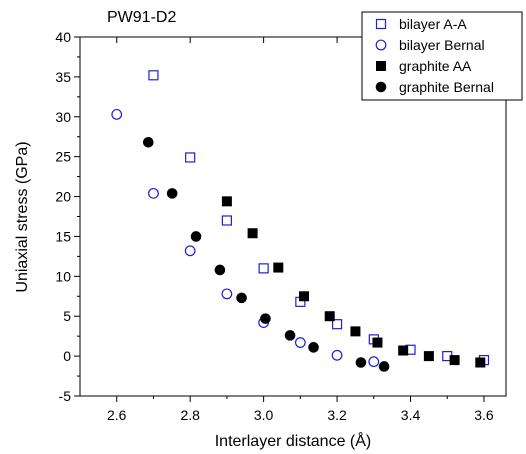 The width and height of the screenshot is (526, 454). Describe the element at coordinates (264, 415) in the screenshot. I see `x-tick-label: 3.0` at that location.